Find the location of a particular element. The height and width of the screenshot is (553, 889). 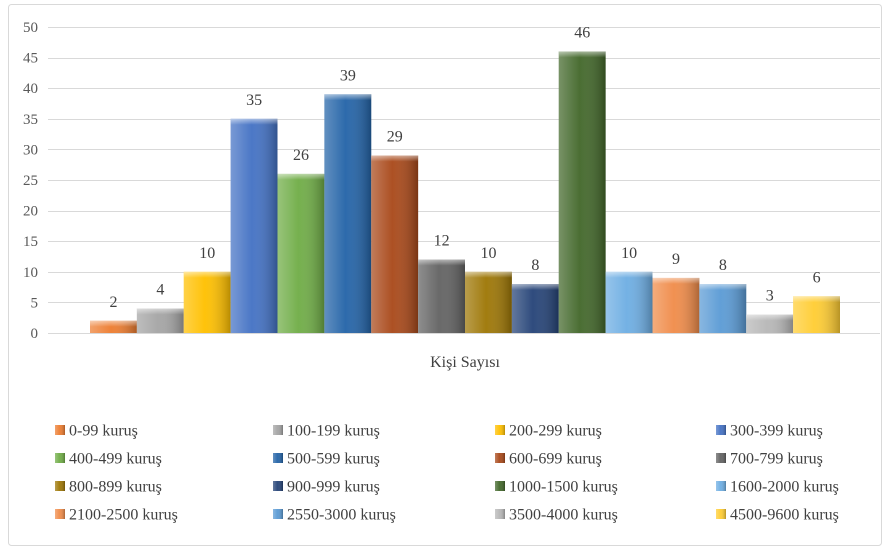

y-tick-label: 5 is located at coordinates (35, 303).